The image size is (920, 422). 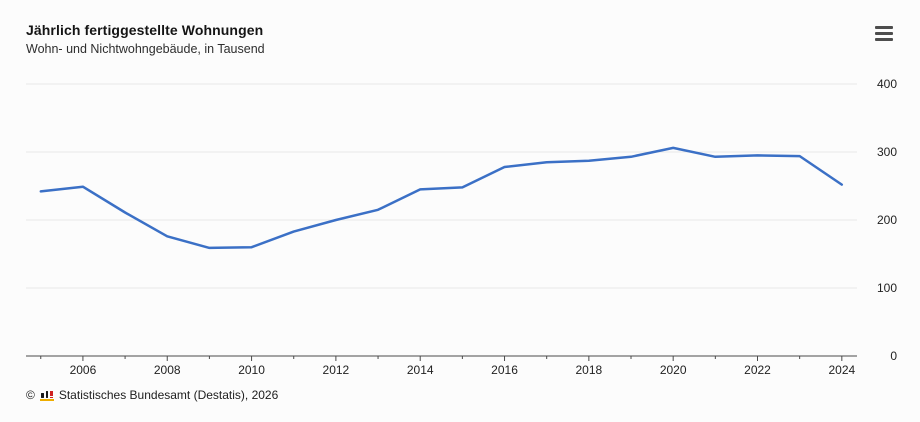 I want to click on x-tick-label: 2012, so click(x=336, y=370).